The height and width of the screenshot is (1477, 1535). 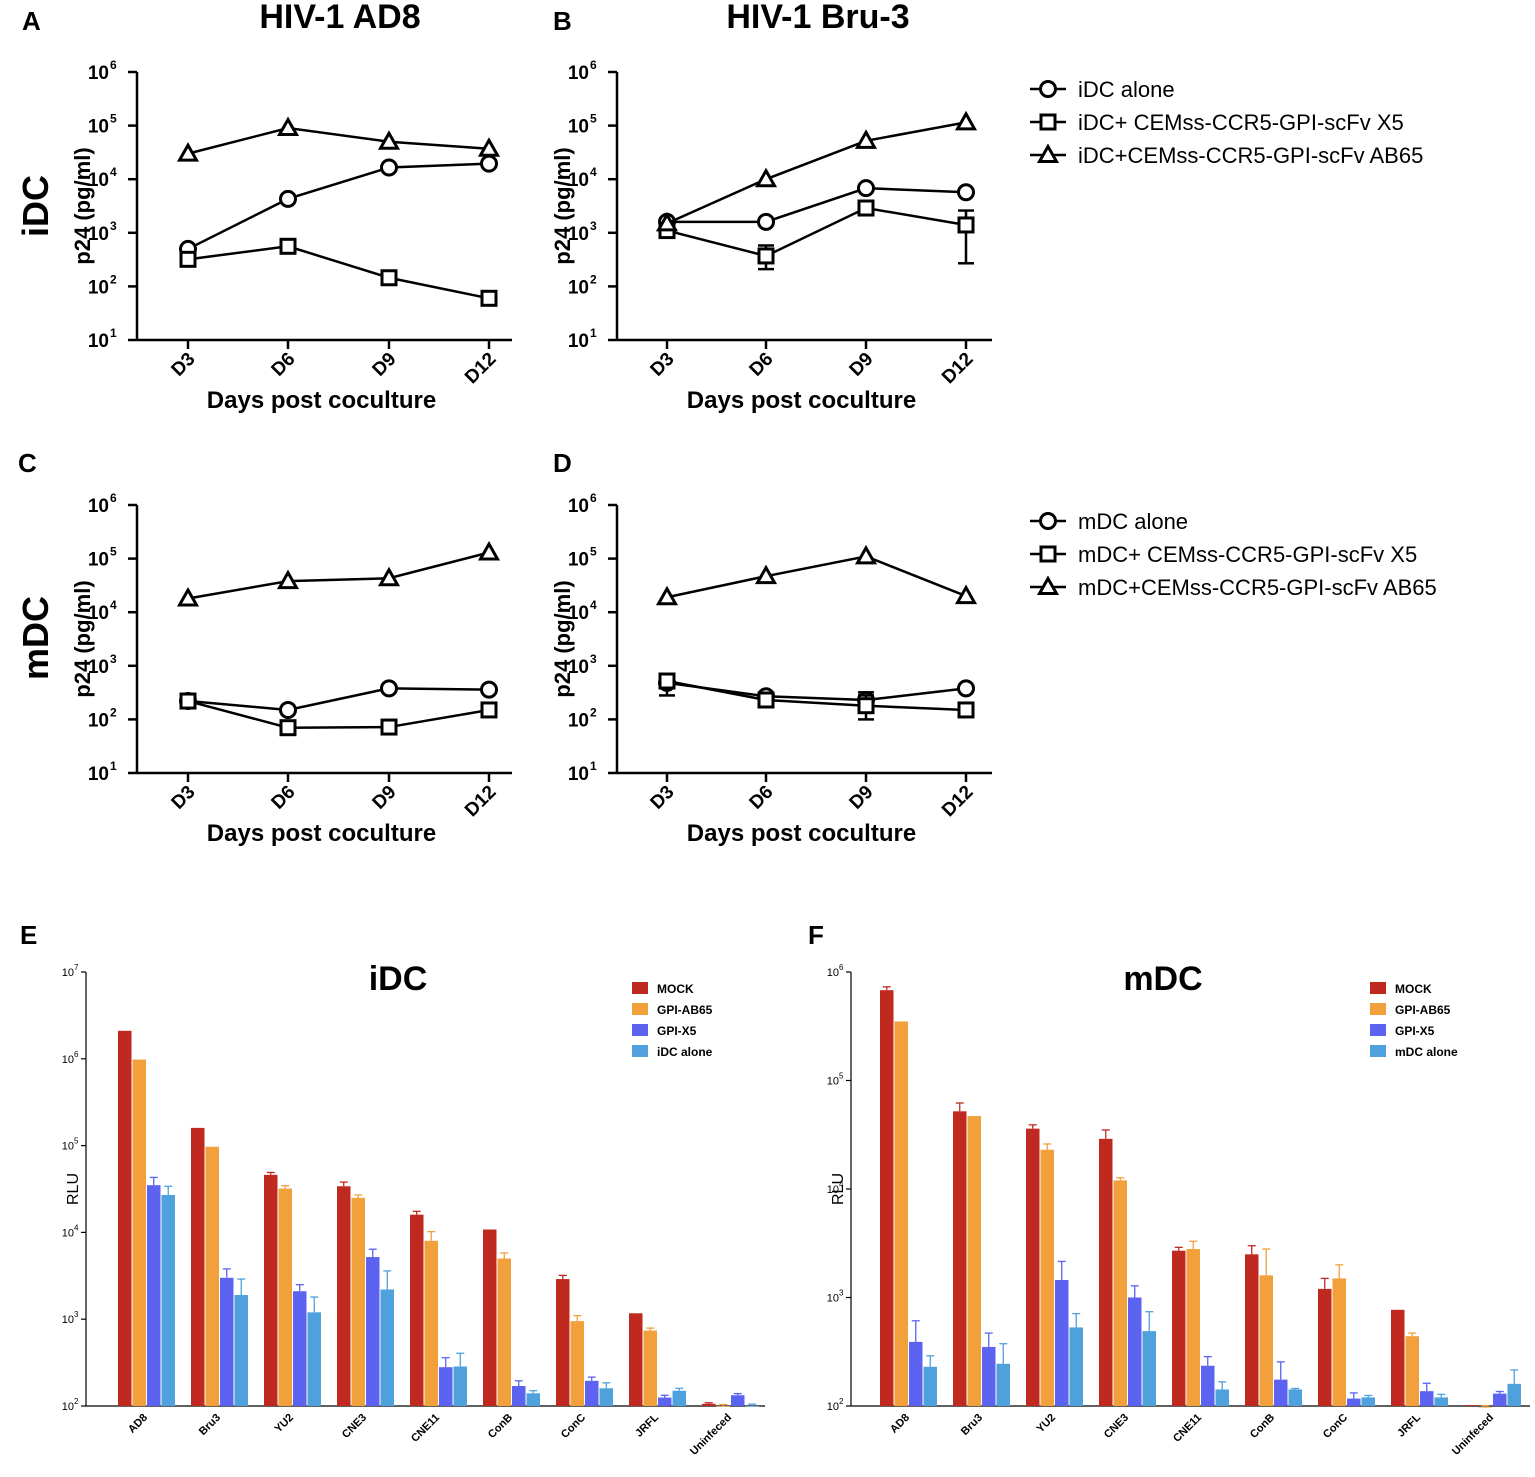 I want to click on bar-group-cne11: CNE11, so click(x=1200, y=1342).